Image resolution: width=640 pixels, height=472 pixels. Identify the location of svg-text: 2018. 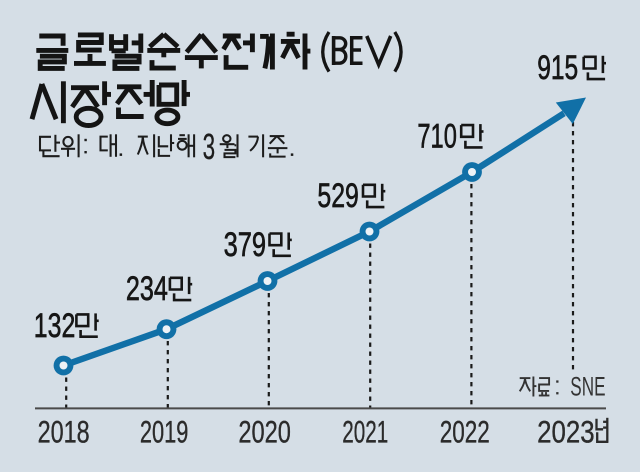
(64, 432).